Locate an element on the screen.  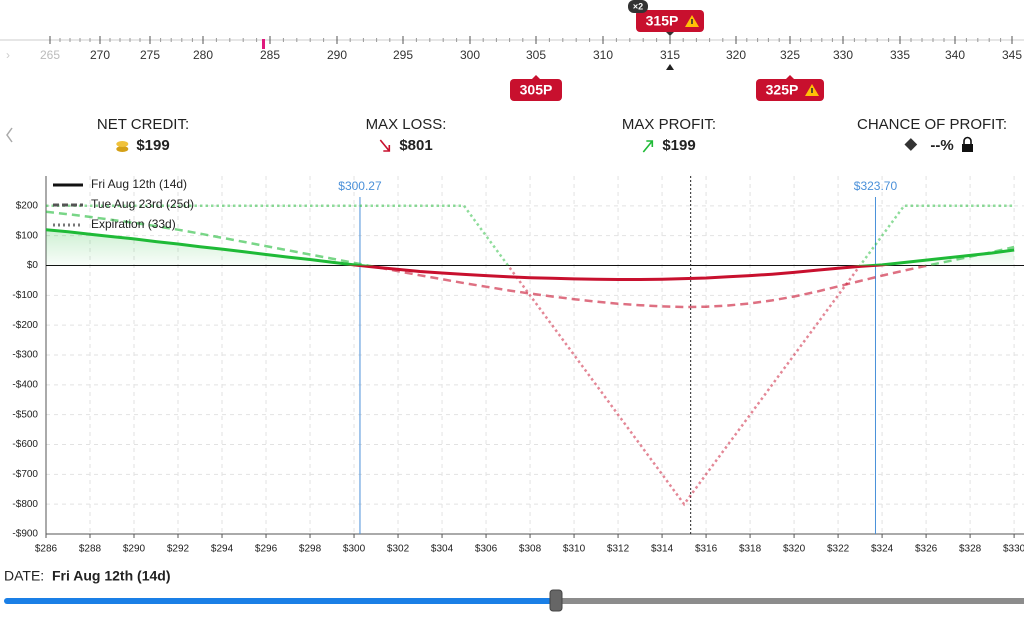
leg-tag-bg is located at coordinates (536, 90).